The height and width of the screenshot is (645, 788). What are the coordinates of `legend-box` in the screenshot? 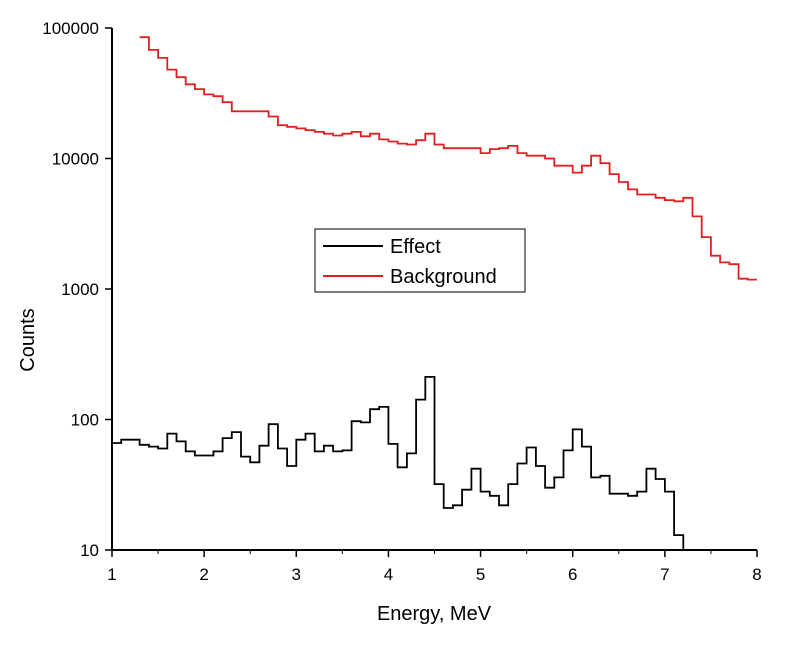 It's located at (420, 260).